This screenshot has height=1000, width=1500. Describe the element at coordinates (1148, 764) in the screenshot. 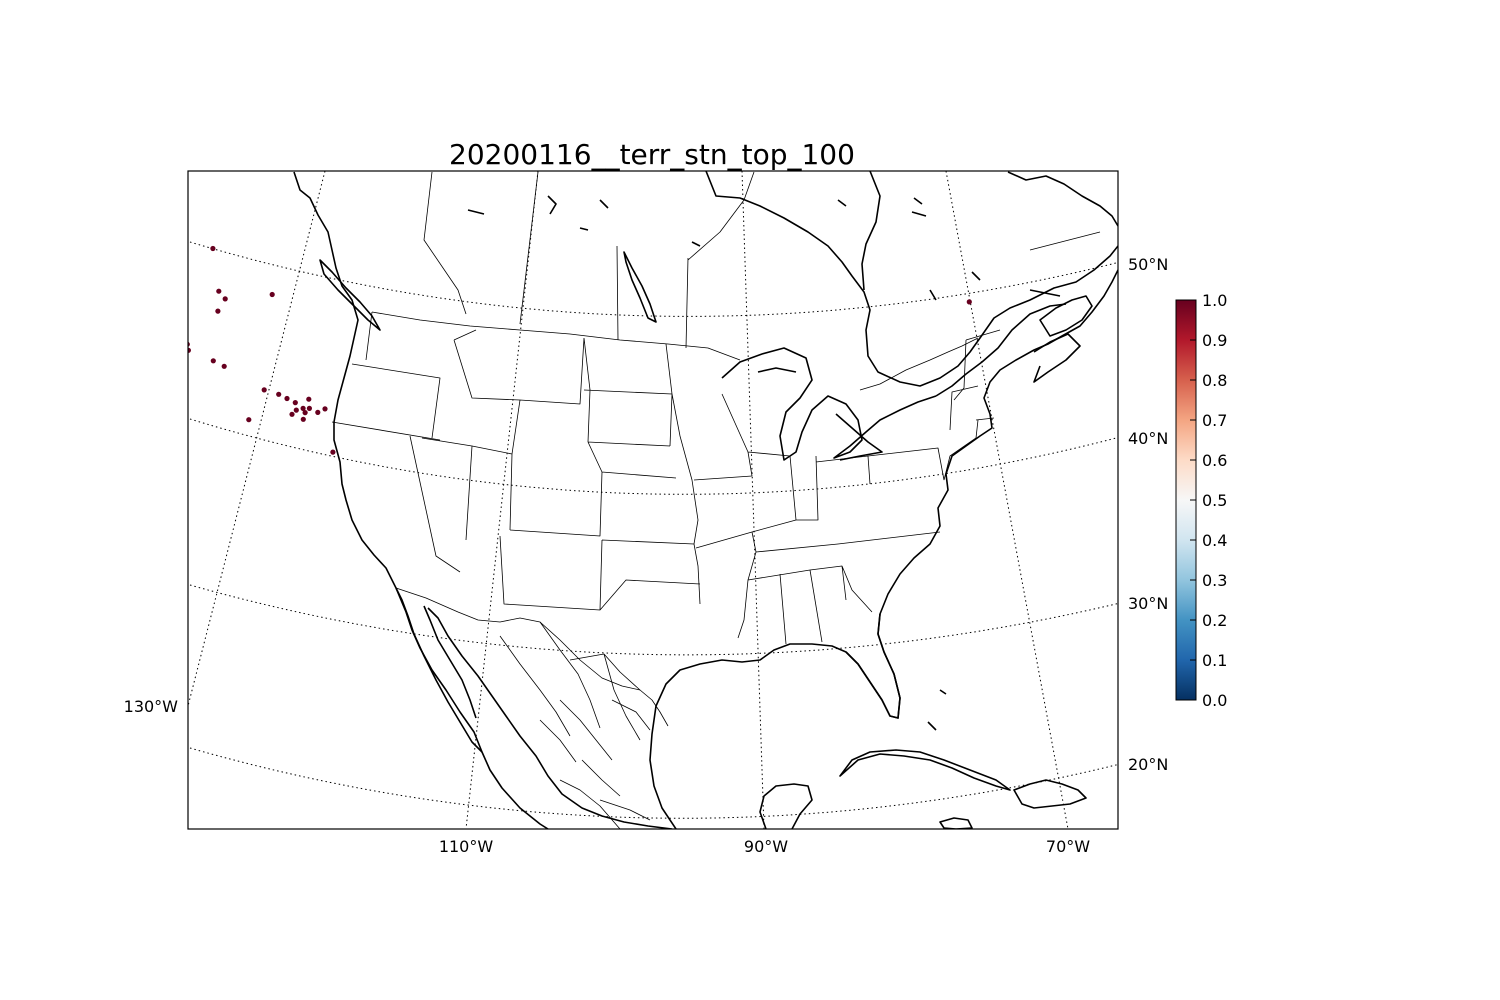

I see `lat-label-20n: 20°N` at that location.